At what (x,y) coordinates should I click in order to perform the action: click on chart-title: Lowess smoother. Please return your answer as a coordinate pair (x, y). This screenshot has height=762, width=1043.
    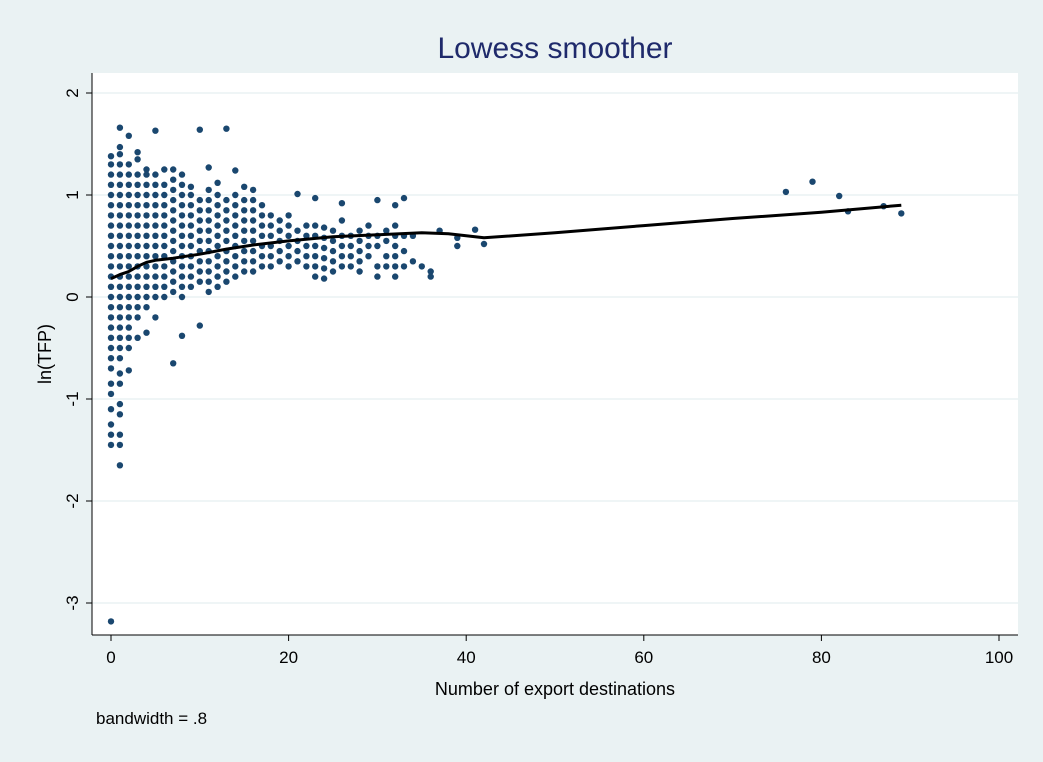
    Looking at the image, I should click on (554, 48).